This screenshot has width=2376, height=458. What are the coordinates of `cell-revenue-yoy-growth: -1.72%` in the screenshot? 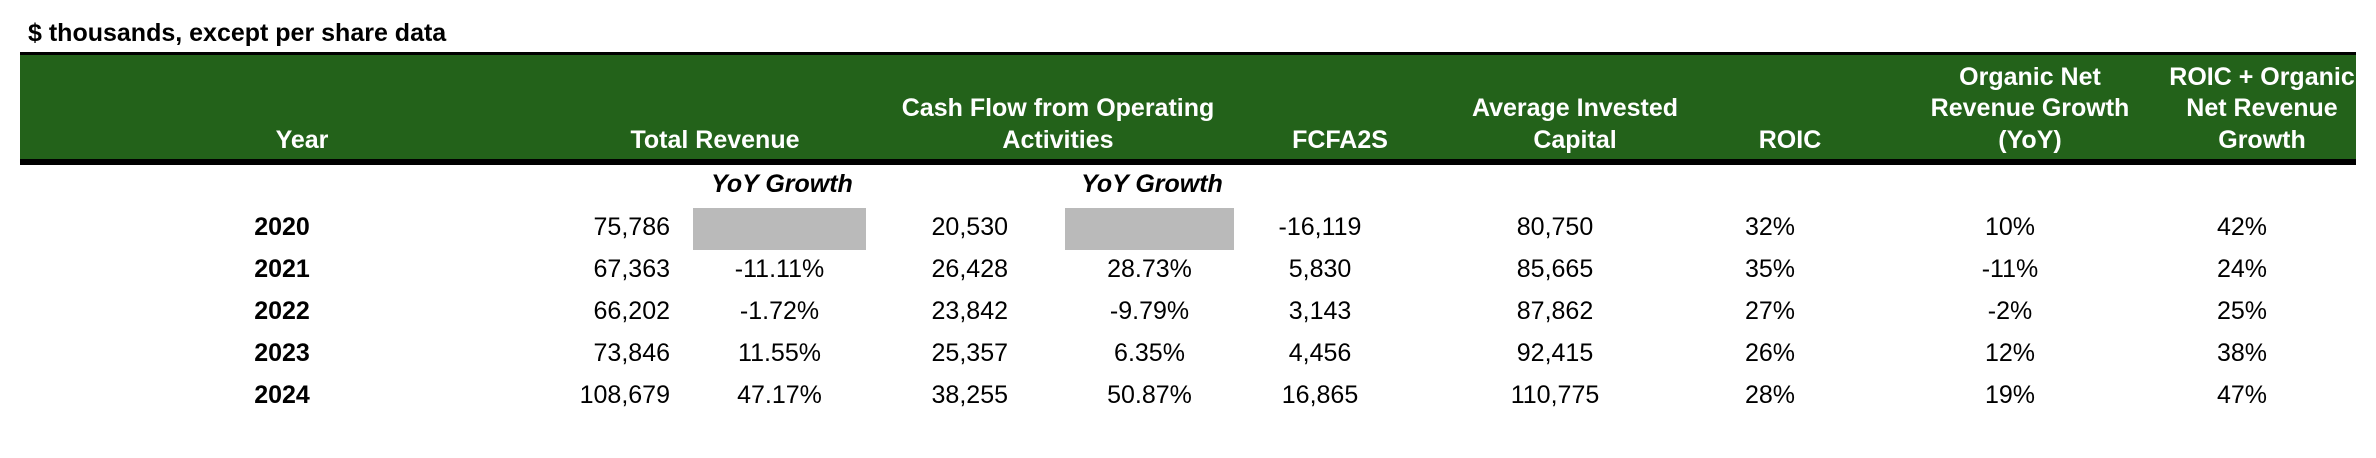 It's located at (779, 310).